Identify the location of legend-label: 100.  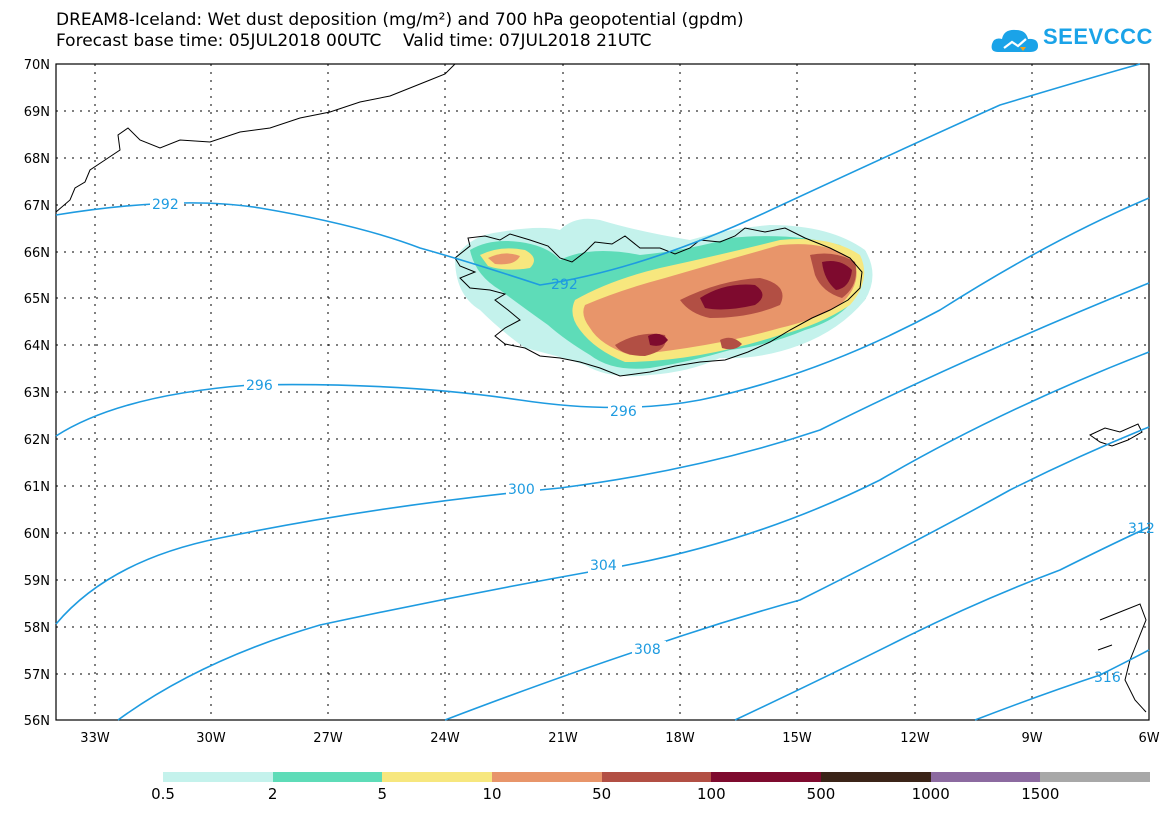
(711, 794).